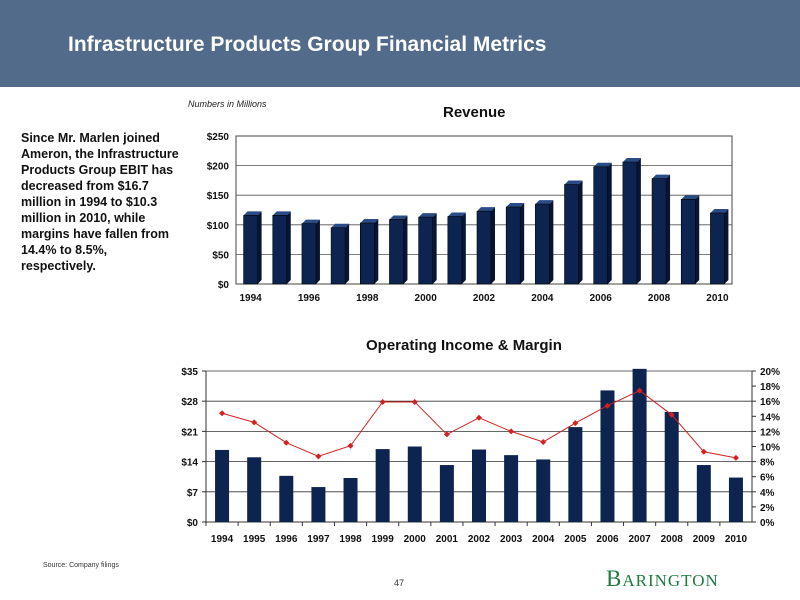  I want to click on income-x-tick-label: 2001, so click(447, 539).